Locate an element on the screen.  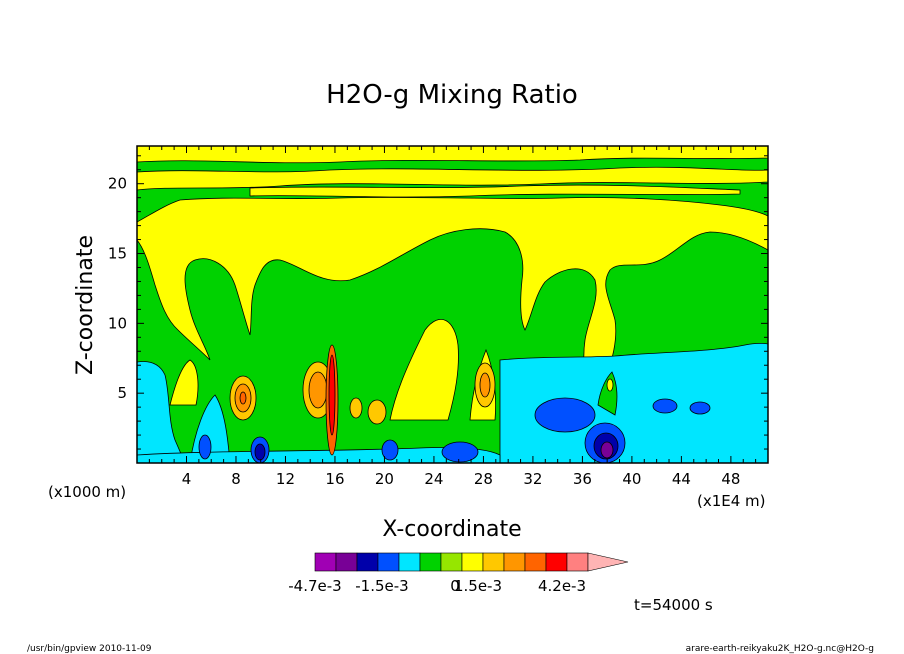
field-upper-band is located at coordinates (452, 178).